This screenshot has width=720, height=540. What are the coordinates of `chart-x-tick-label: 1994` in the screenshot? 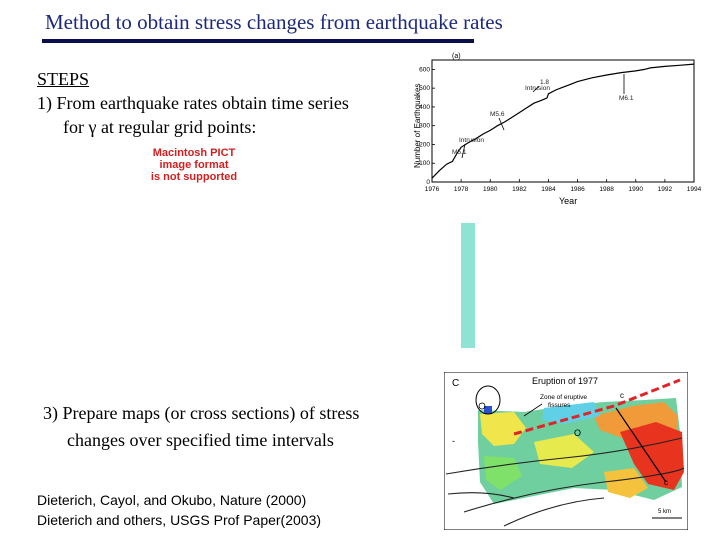 It's located at (694, 189).